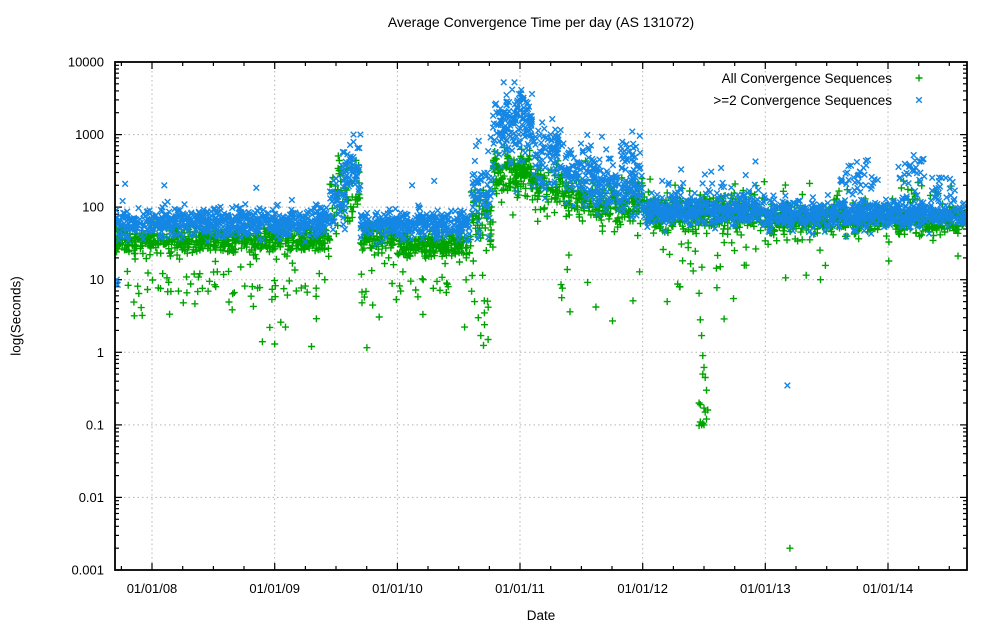 Image resolution: width=1000 pixels, height=640 pixels. I want to click on cross-marker-icon, so click(919, 100).